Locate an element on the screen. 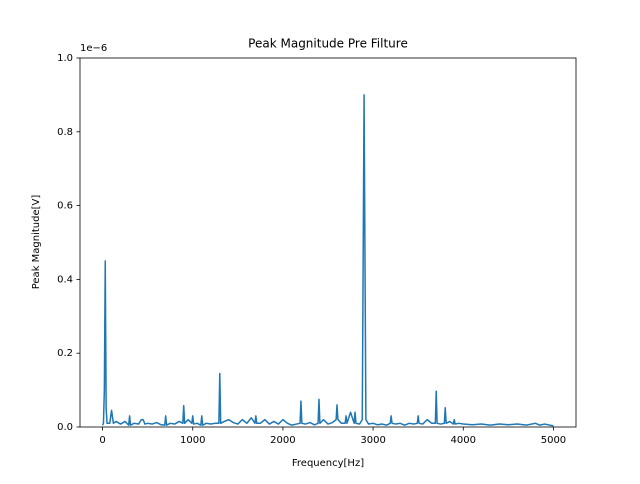  y-offset-label: 1e−6 is located at coordinates (93, 48).